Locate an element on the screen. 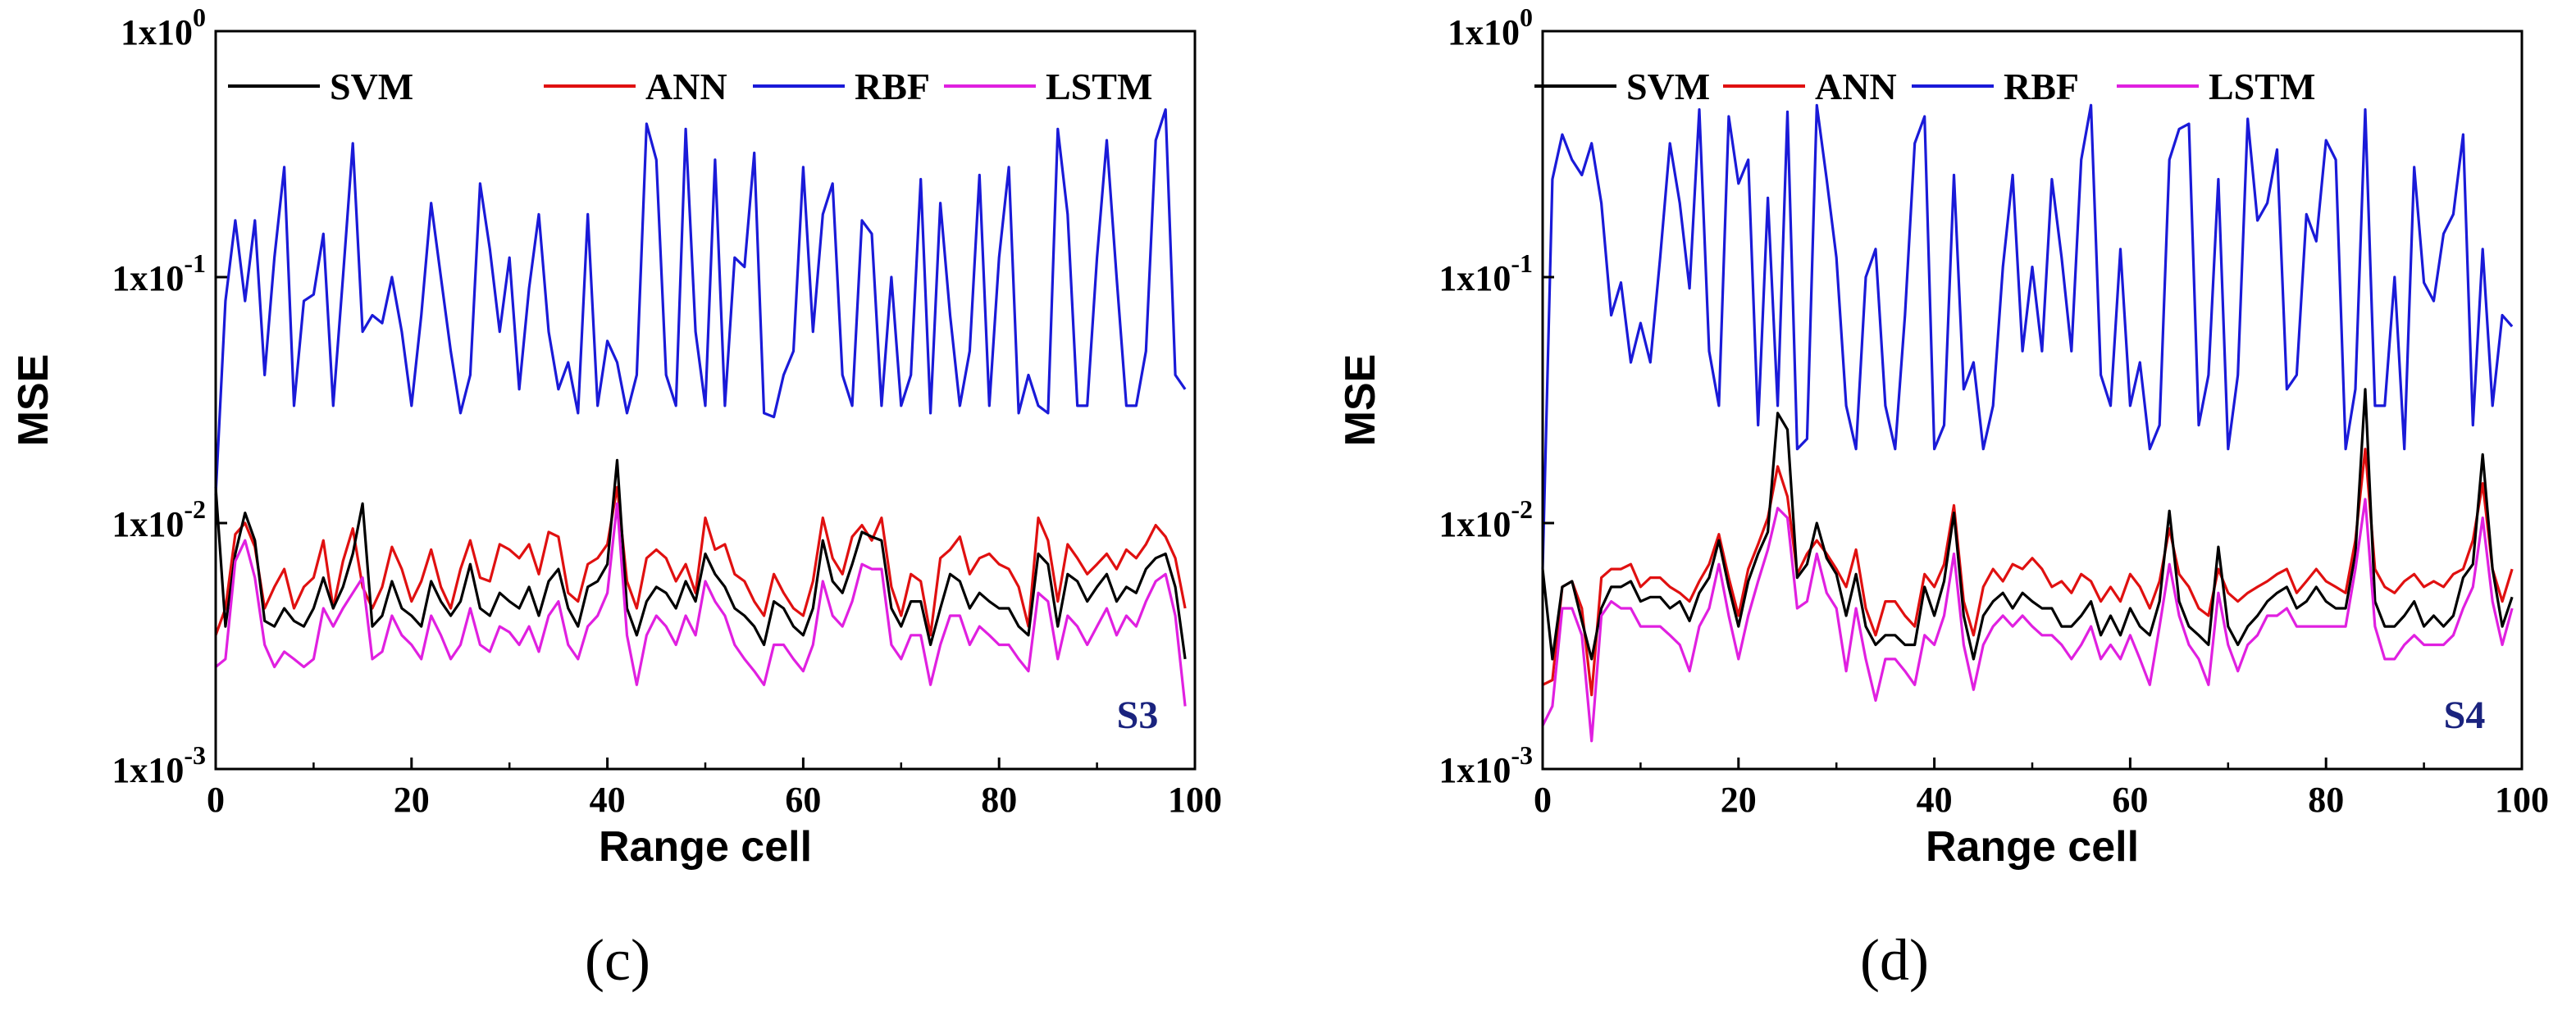  chart-d-xtick-label: 20 is located at coordinates (1739, 800).